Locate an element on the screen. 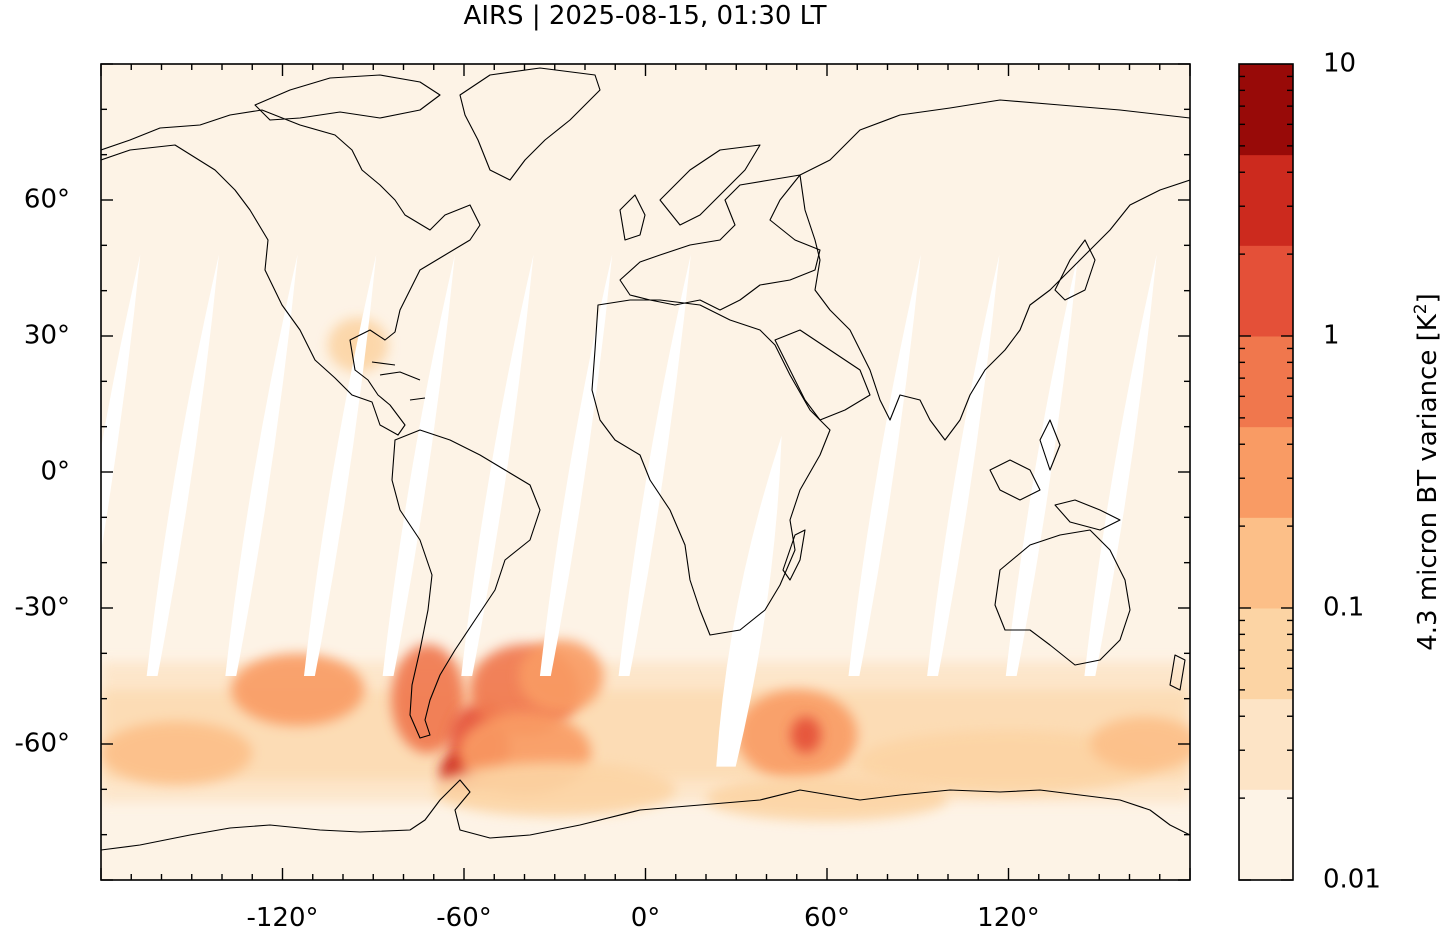 The width and height of the screenshot is (1442, 930). x-tick-label-120: 120° is located at coordinates (1008, 916).